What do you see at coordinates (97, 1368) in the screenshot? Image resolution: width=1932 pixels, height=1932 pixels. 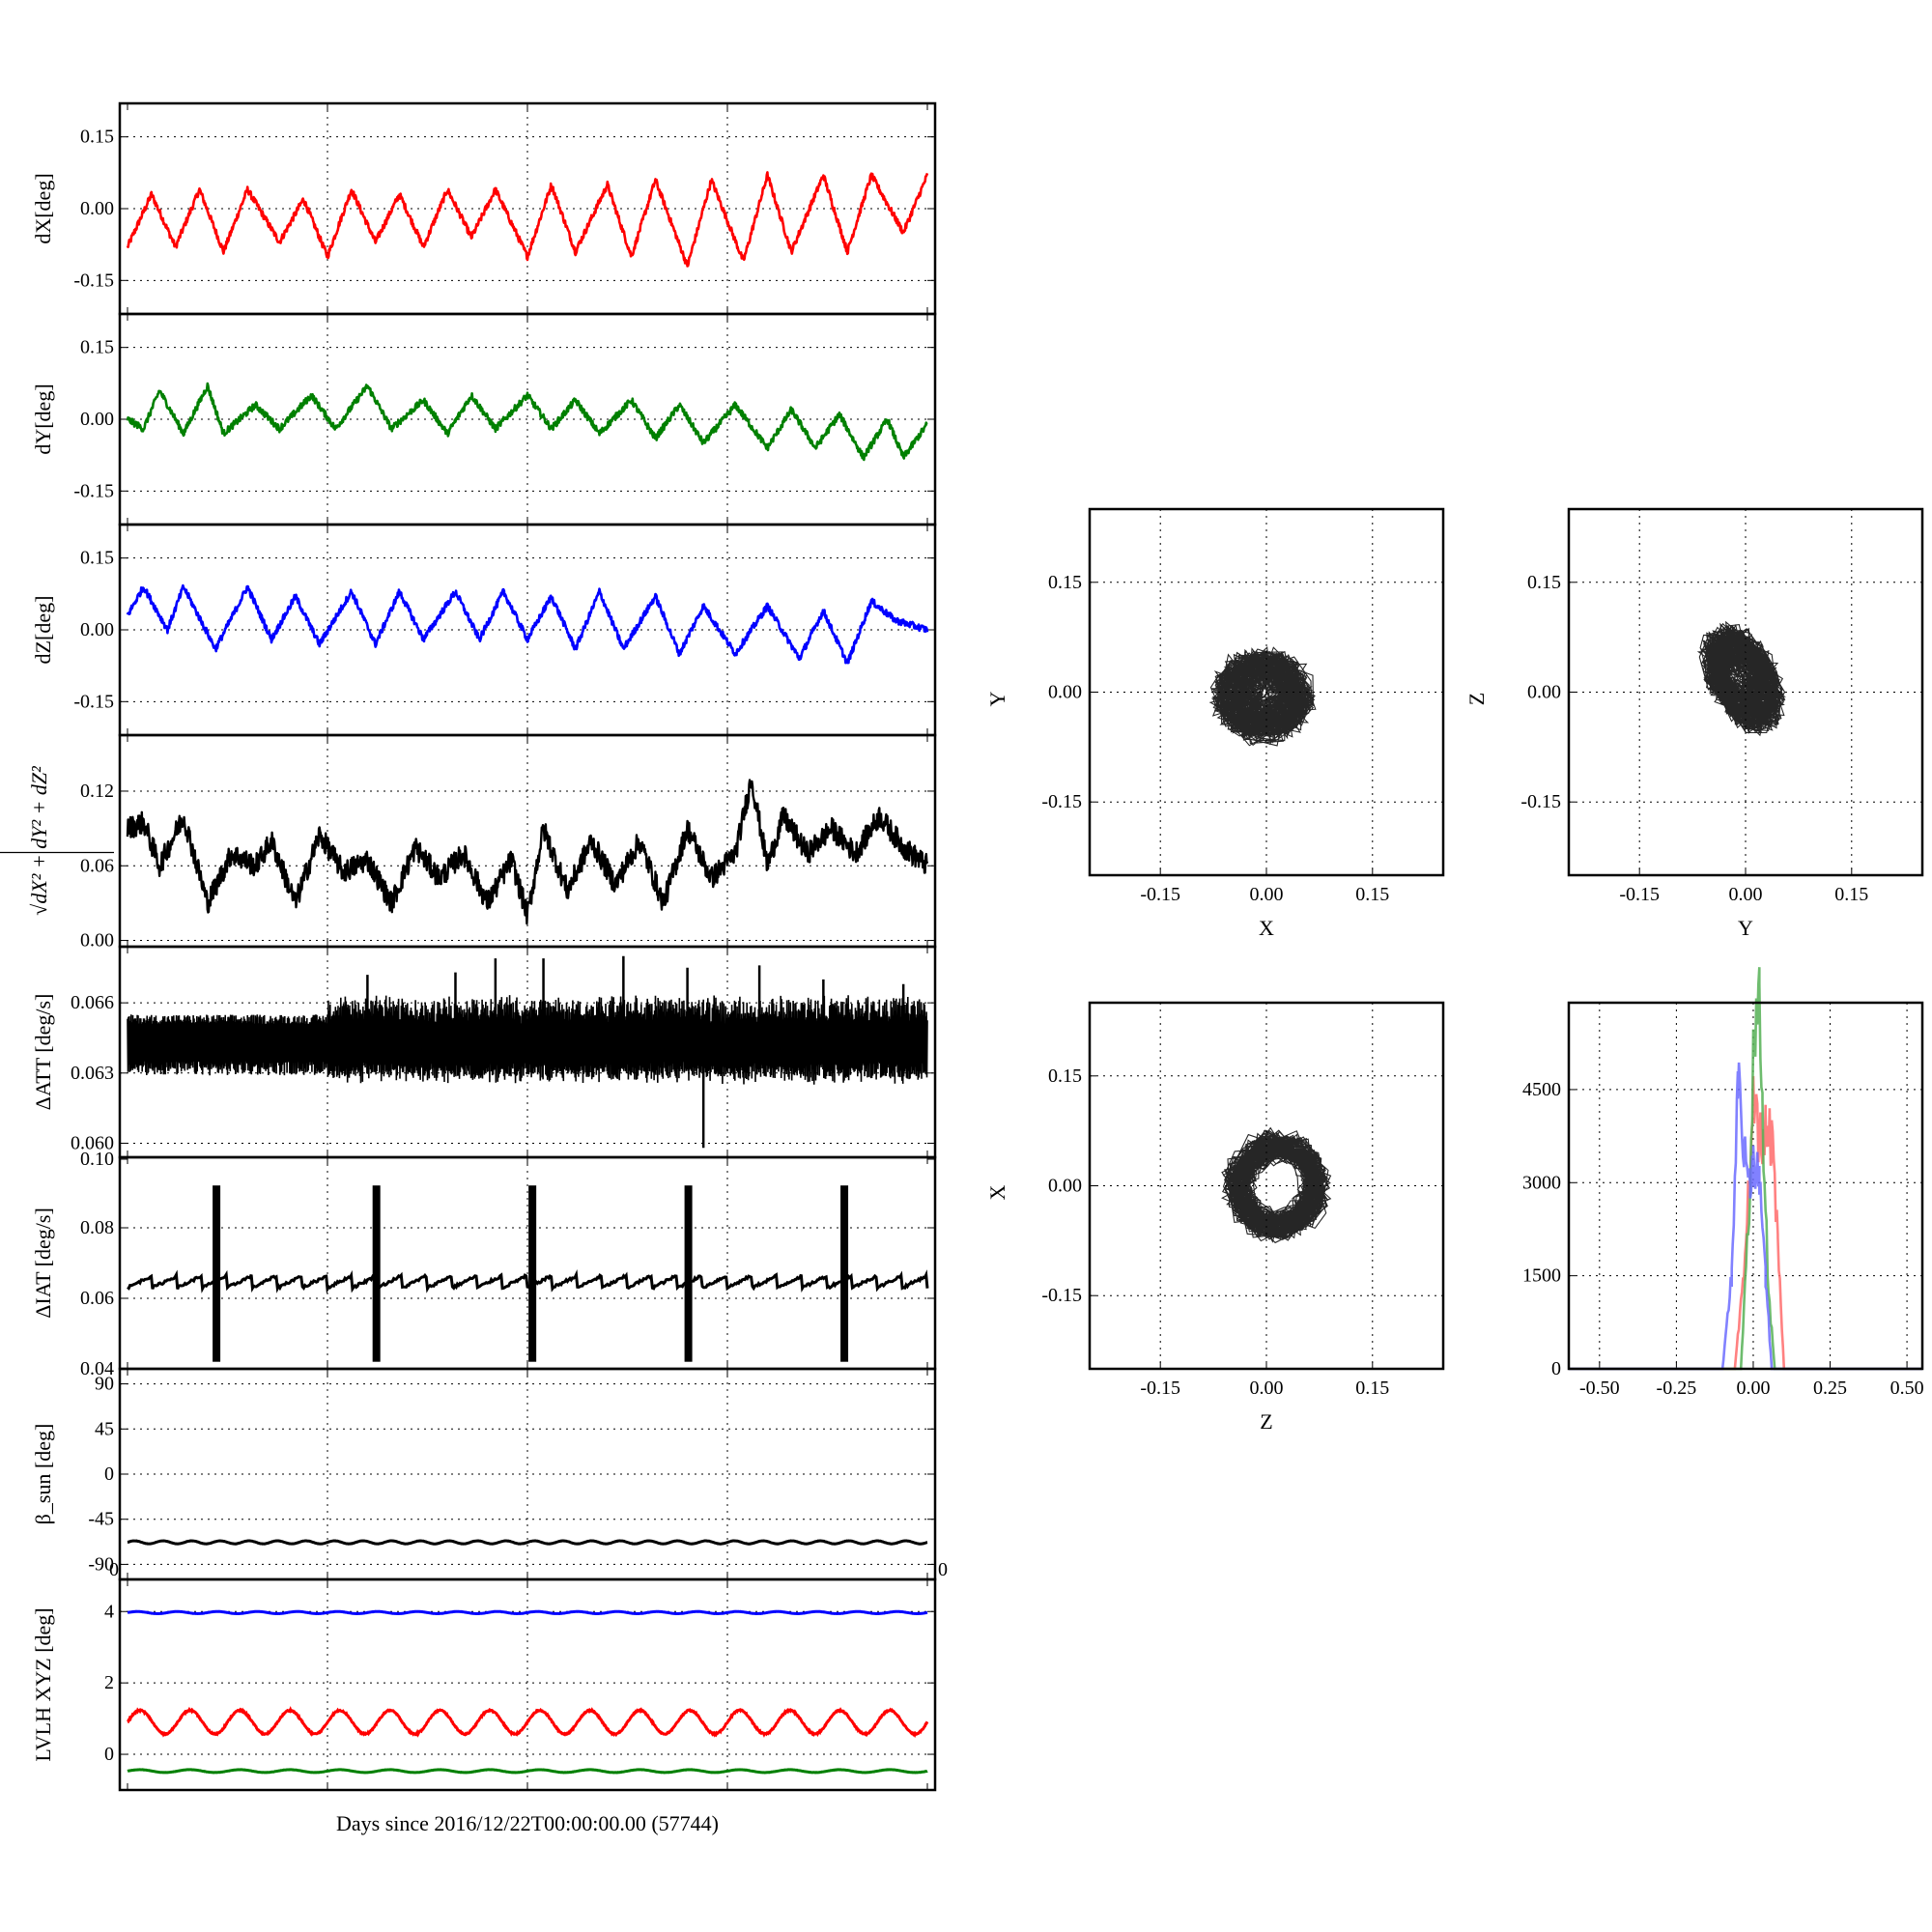 I see `y-tick-label: 0.04` at bounding box center [97, 1368].